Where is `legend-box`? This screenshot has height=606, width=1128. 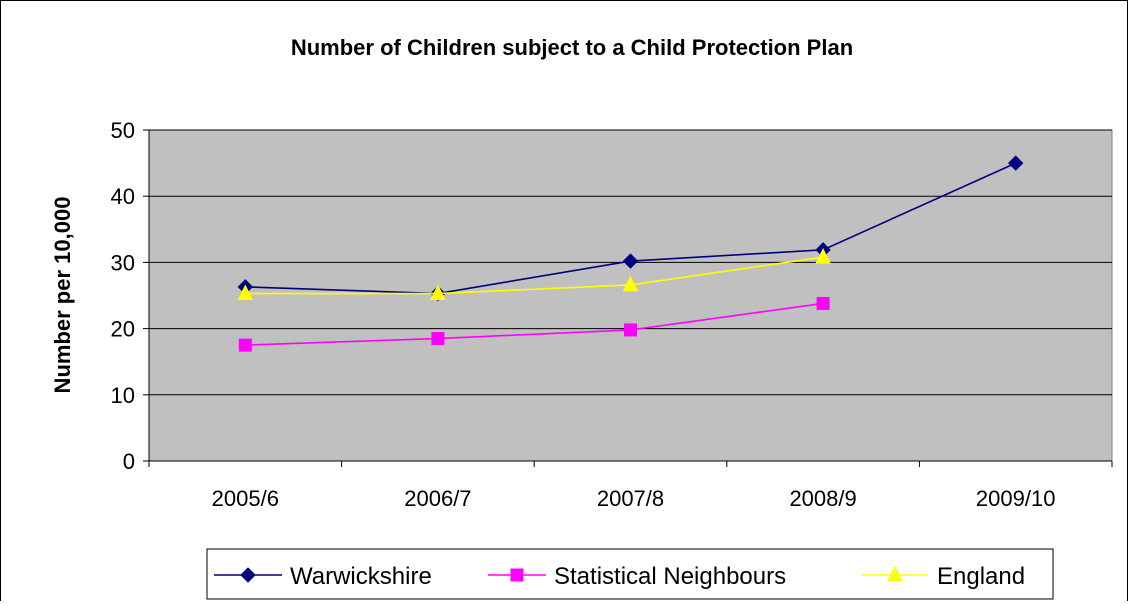 legend-box is located at coordinates (630, 574).